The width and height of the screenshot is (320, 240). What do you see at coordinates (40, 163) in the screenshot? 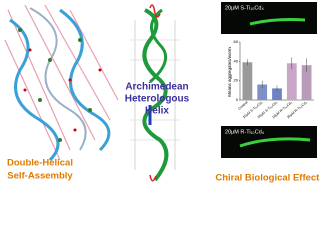
I see `left-caption: Double-Helical` at bounding box center [40, 163].